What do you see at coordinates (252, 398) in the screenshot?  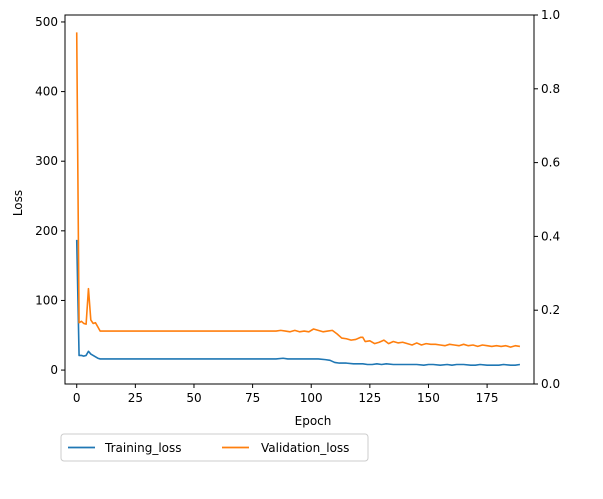 I see `x-tick-label: 75` at bounding box center [252, 398].